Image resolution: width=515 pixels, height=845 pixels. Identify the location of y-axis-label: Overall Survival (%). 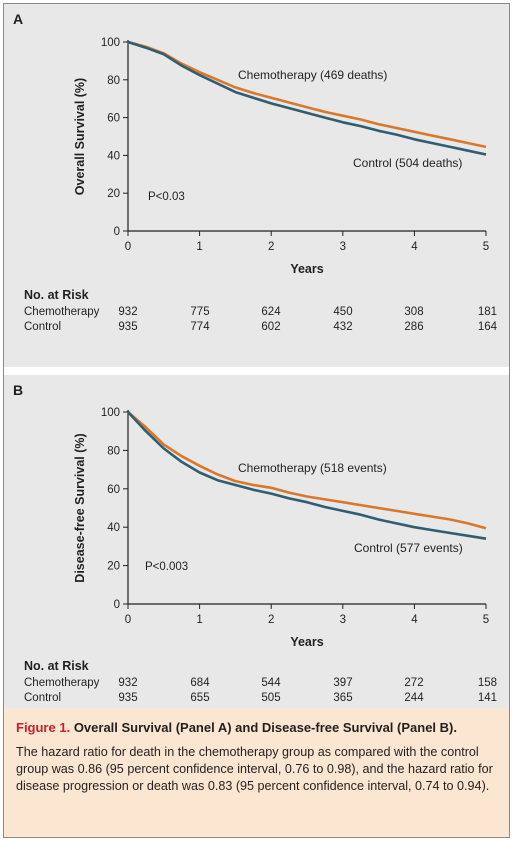
(80, 136).